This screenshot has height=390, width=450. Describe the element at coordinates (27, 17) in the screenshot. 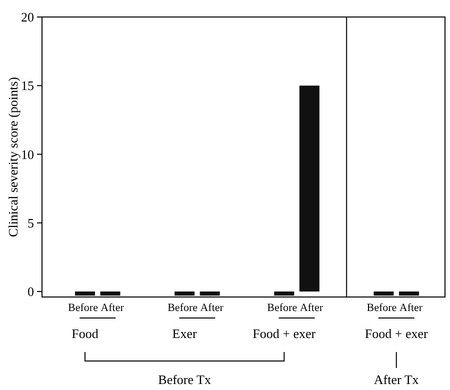

I see `y-tick-label: 20` at that location.